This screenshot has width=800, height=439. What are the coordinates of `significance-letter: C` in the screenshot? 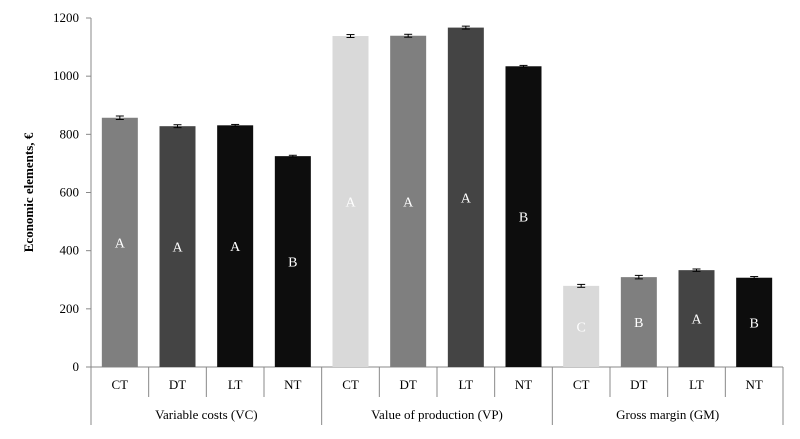 It's located at (580, 327).